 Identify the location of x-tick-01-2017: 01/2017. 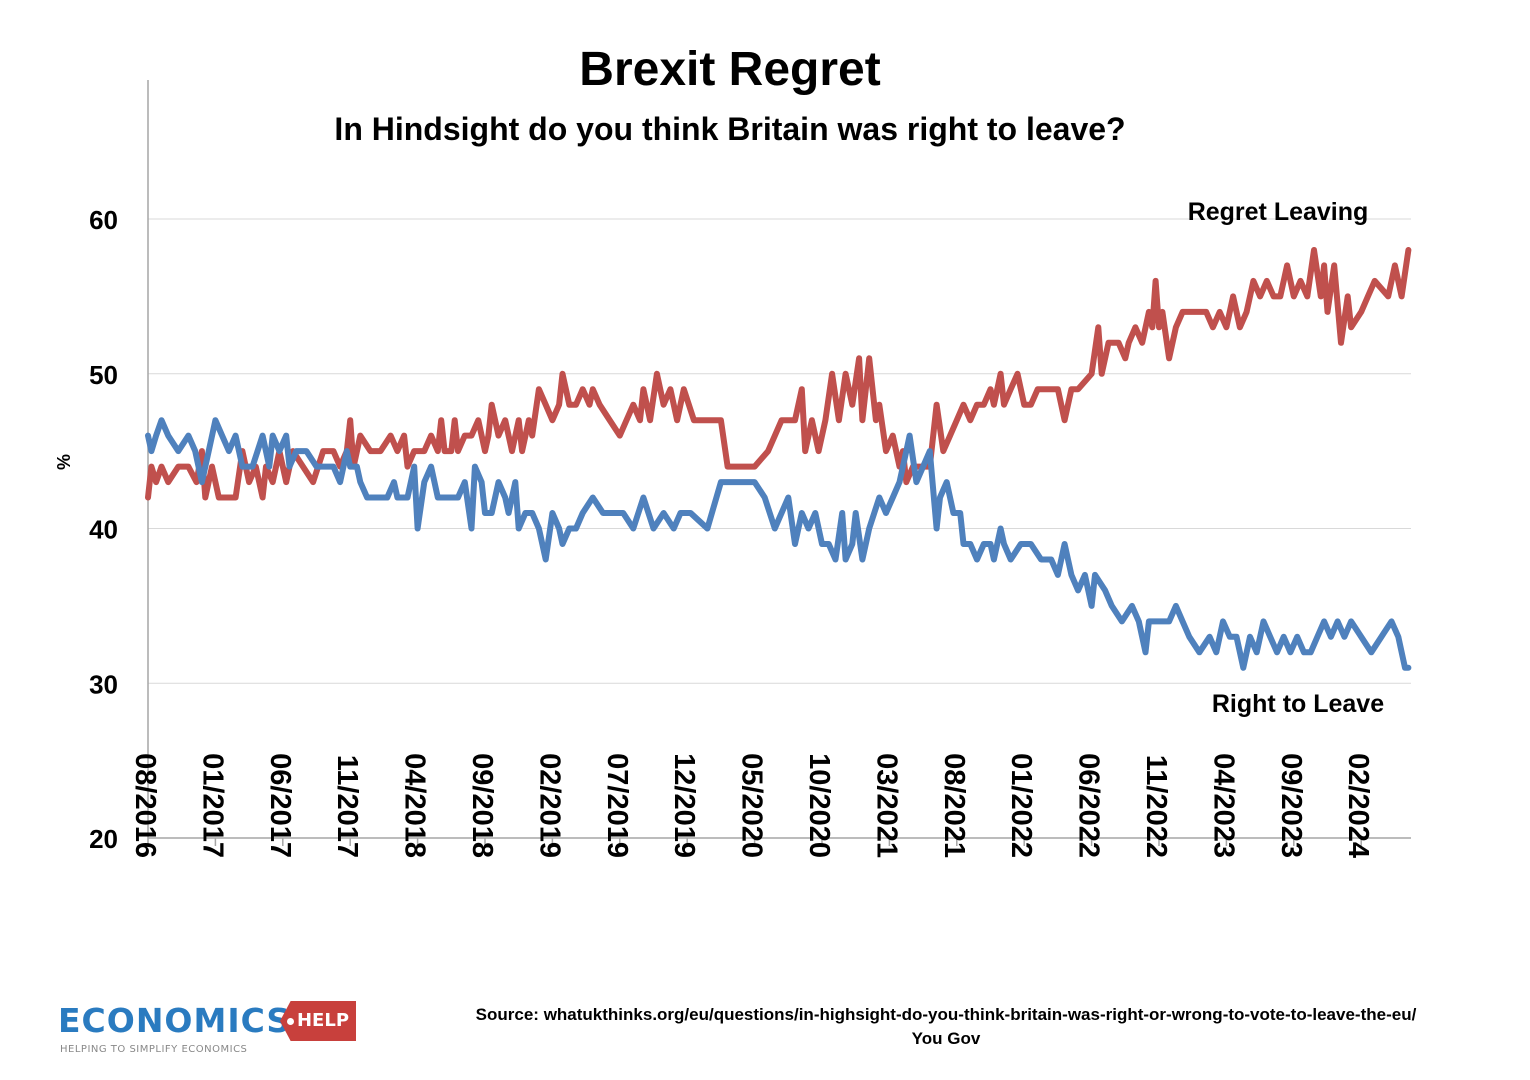
(212, 805).